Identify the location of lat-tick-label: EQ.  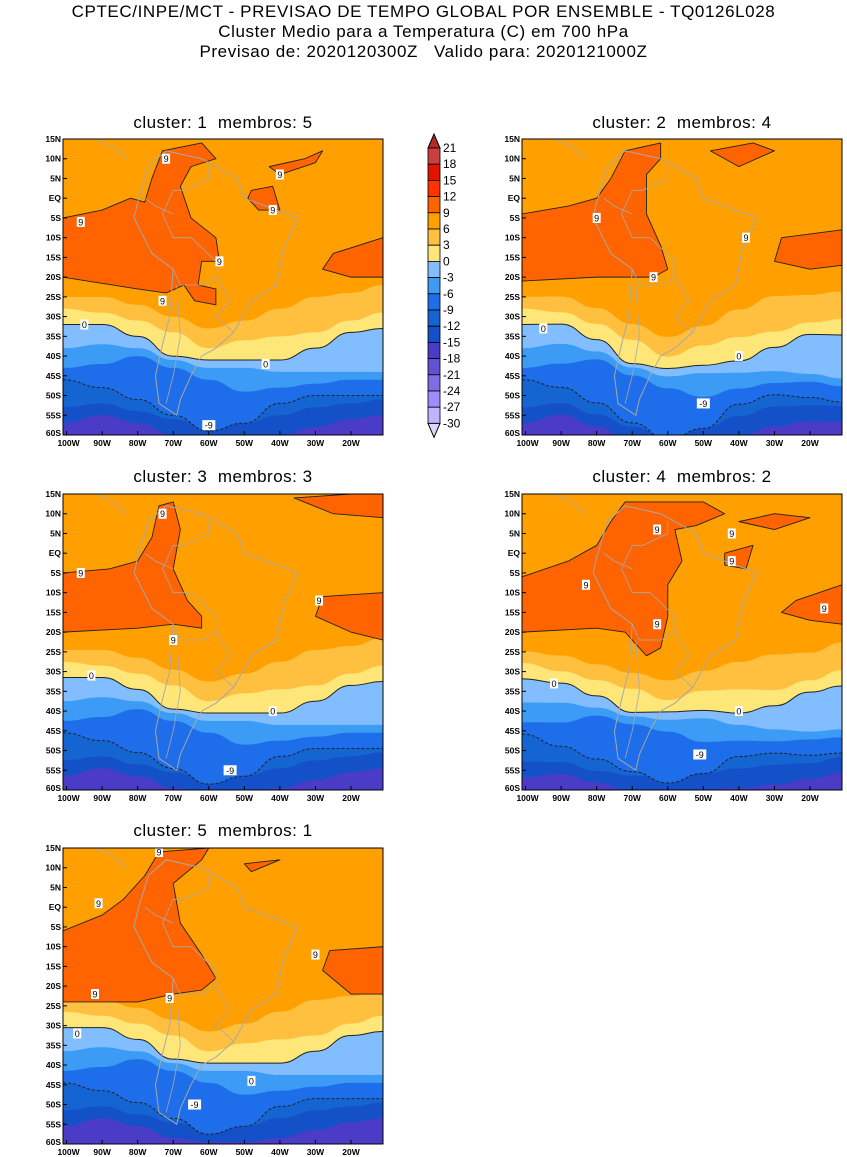
(514, 198).